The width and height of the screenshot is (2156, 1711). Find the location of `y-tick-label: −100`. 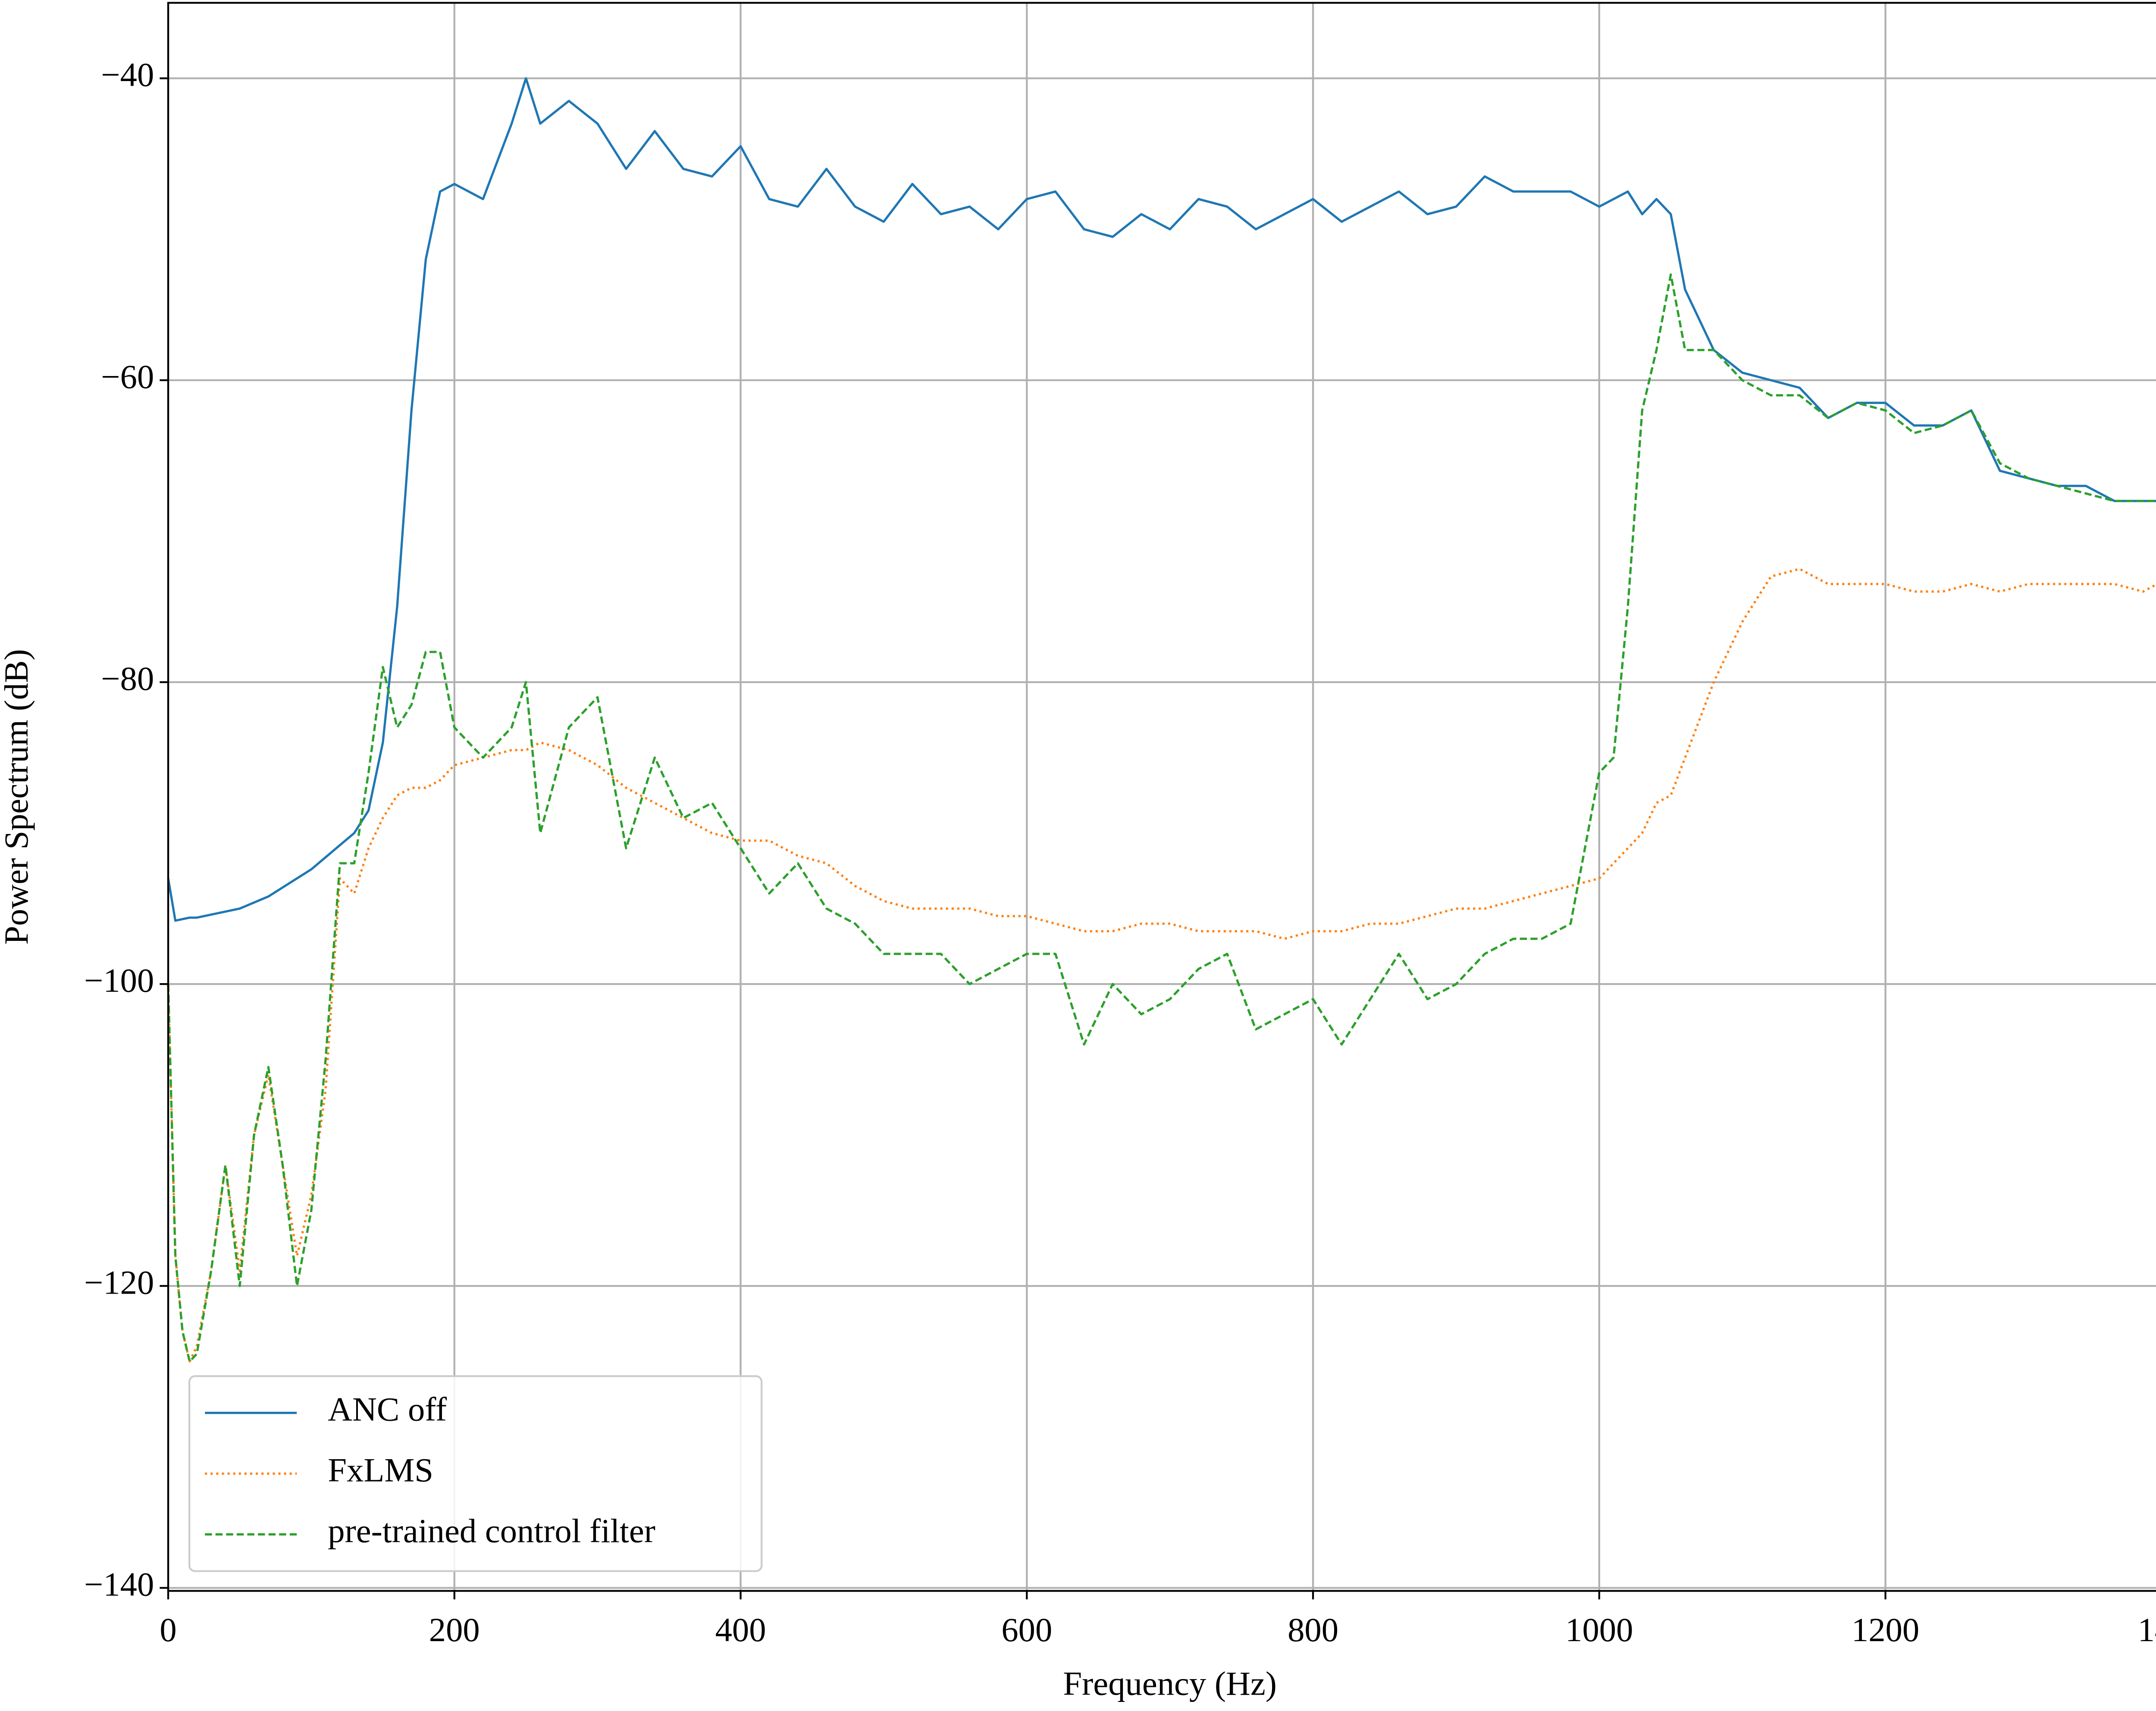

y-tick-label: −100 is located at coordinates (119, 981).